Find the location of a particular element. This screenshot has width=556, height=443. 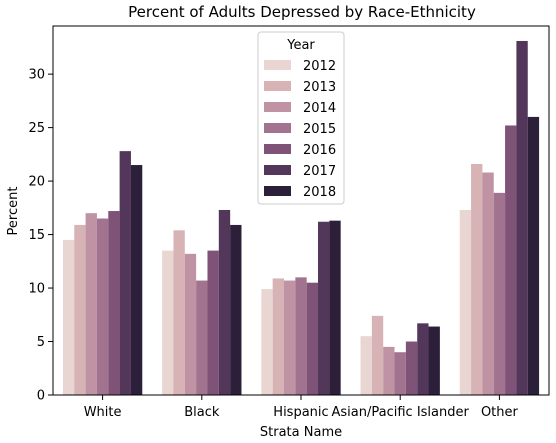

bar-2017-white is located at coordinates (125, 273).